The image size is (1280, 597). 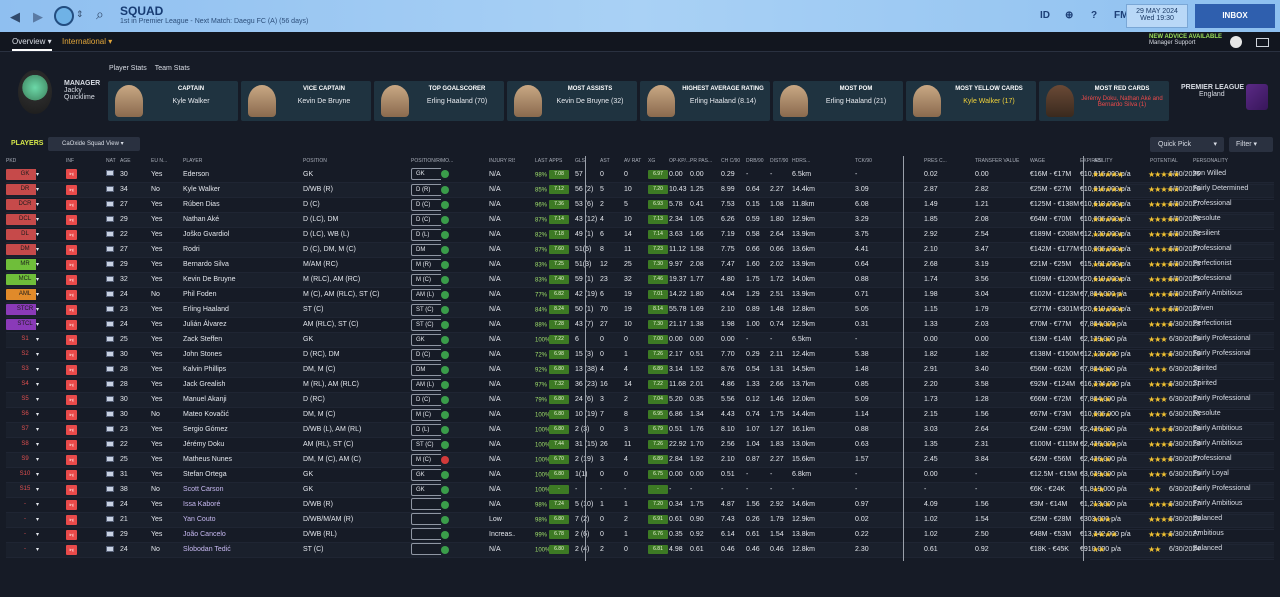 I want to click on pkd-badge: DR, so click(x=21, y=189).